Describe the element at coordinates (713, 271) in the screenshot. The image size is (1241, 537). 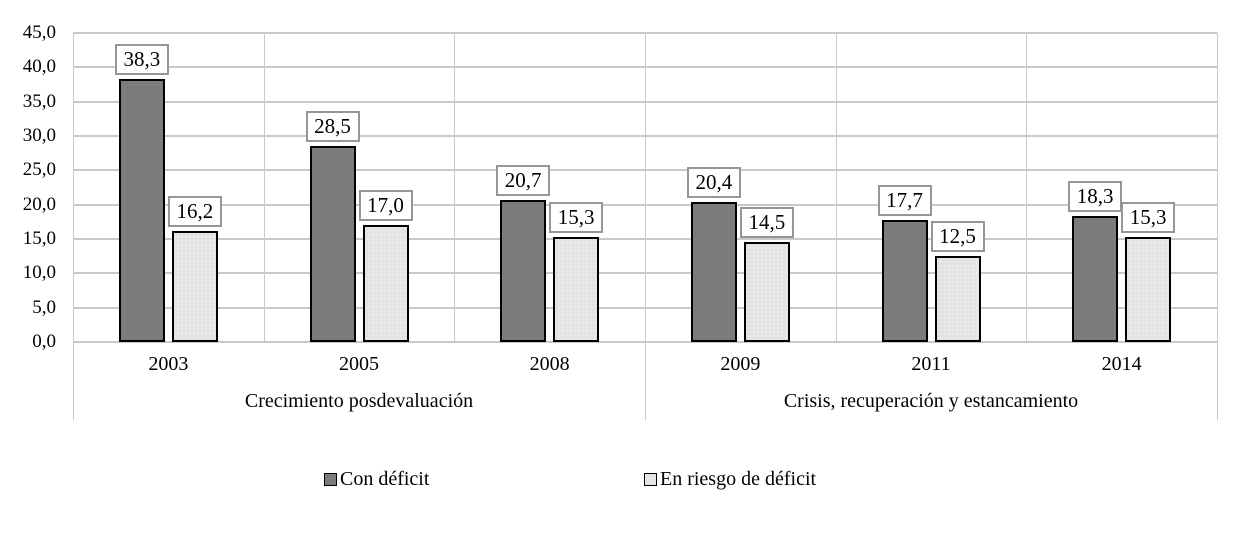
I see `bar-con-d-ficit-2009` at that location.